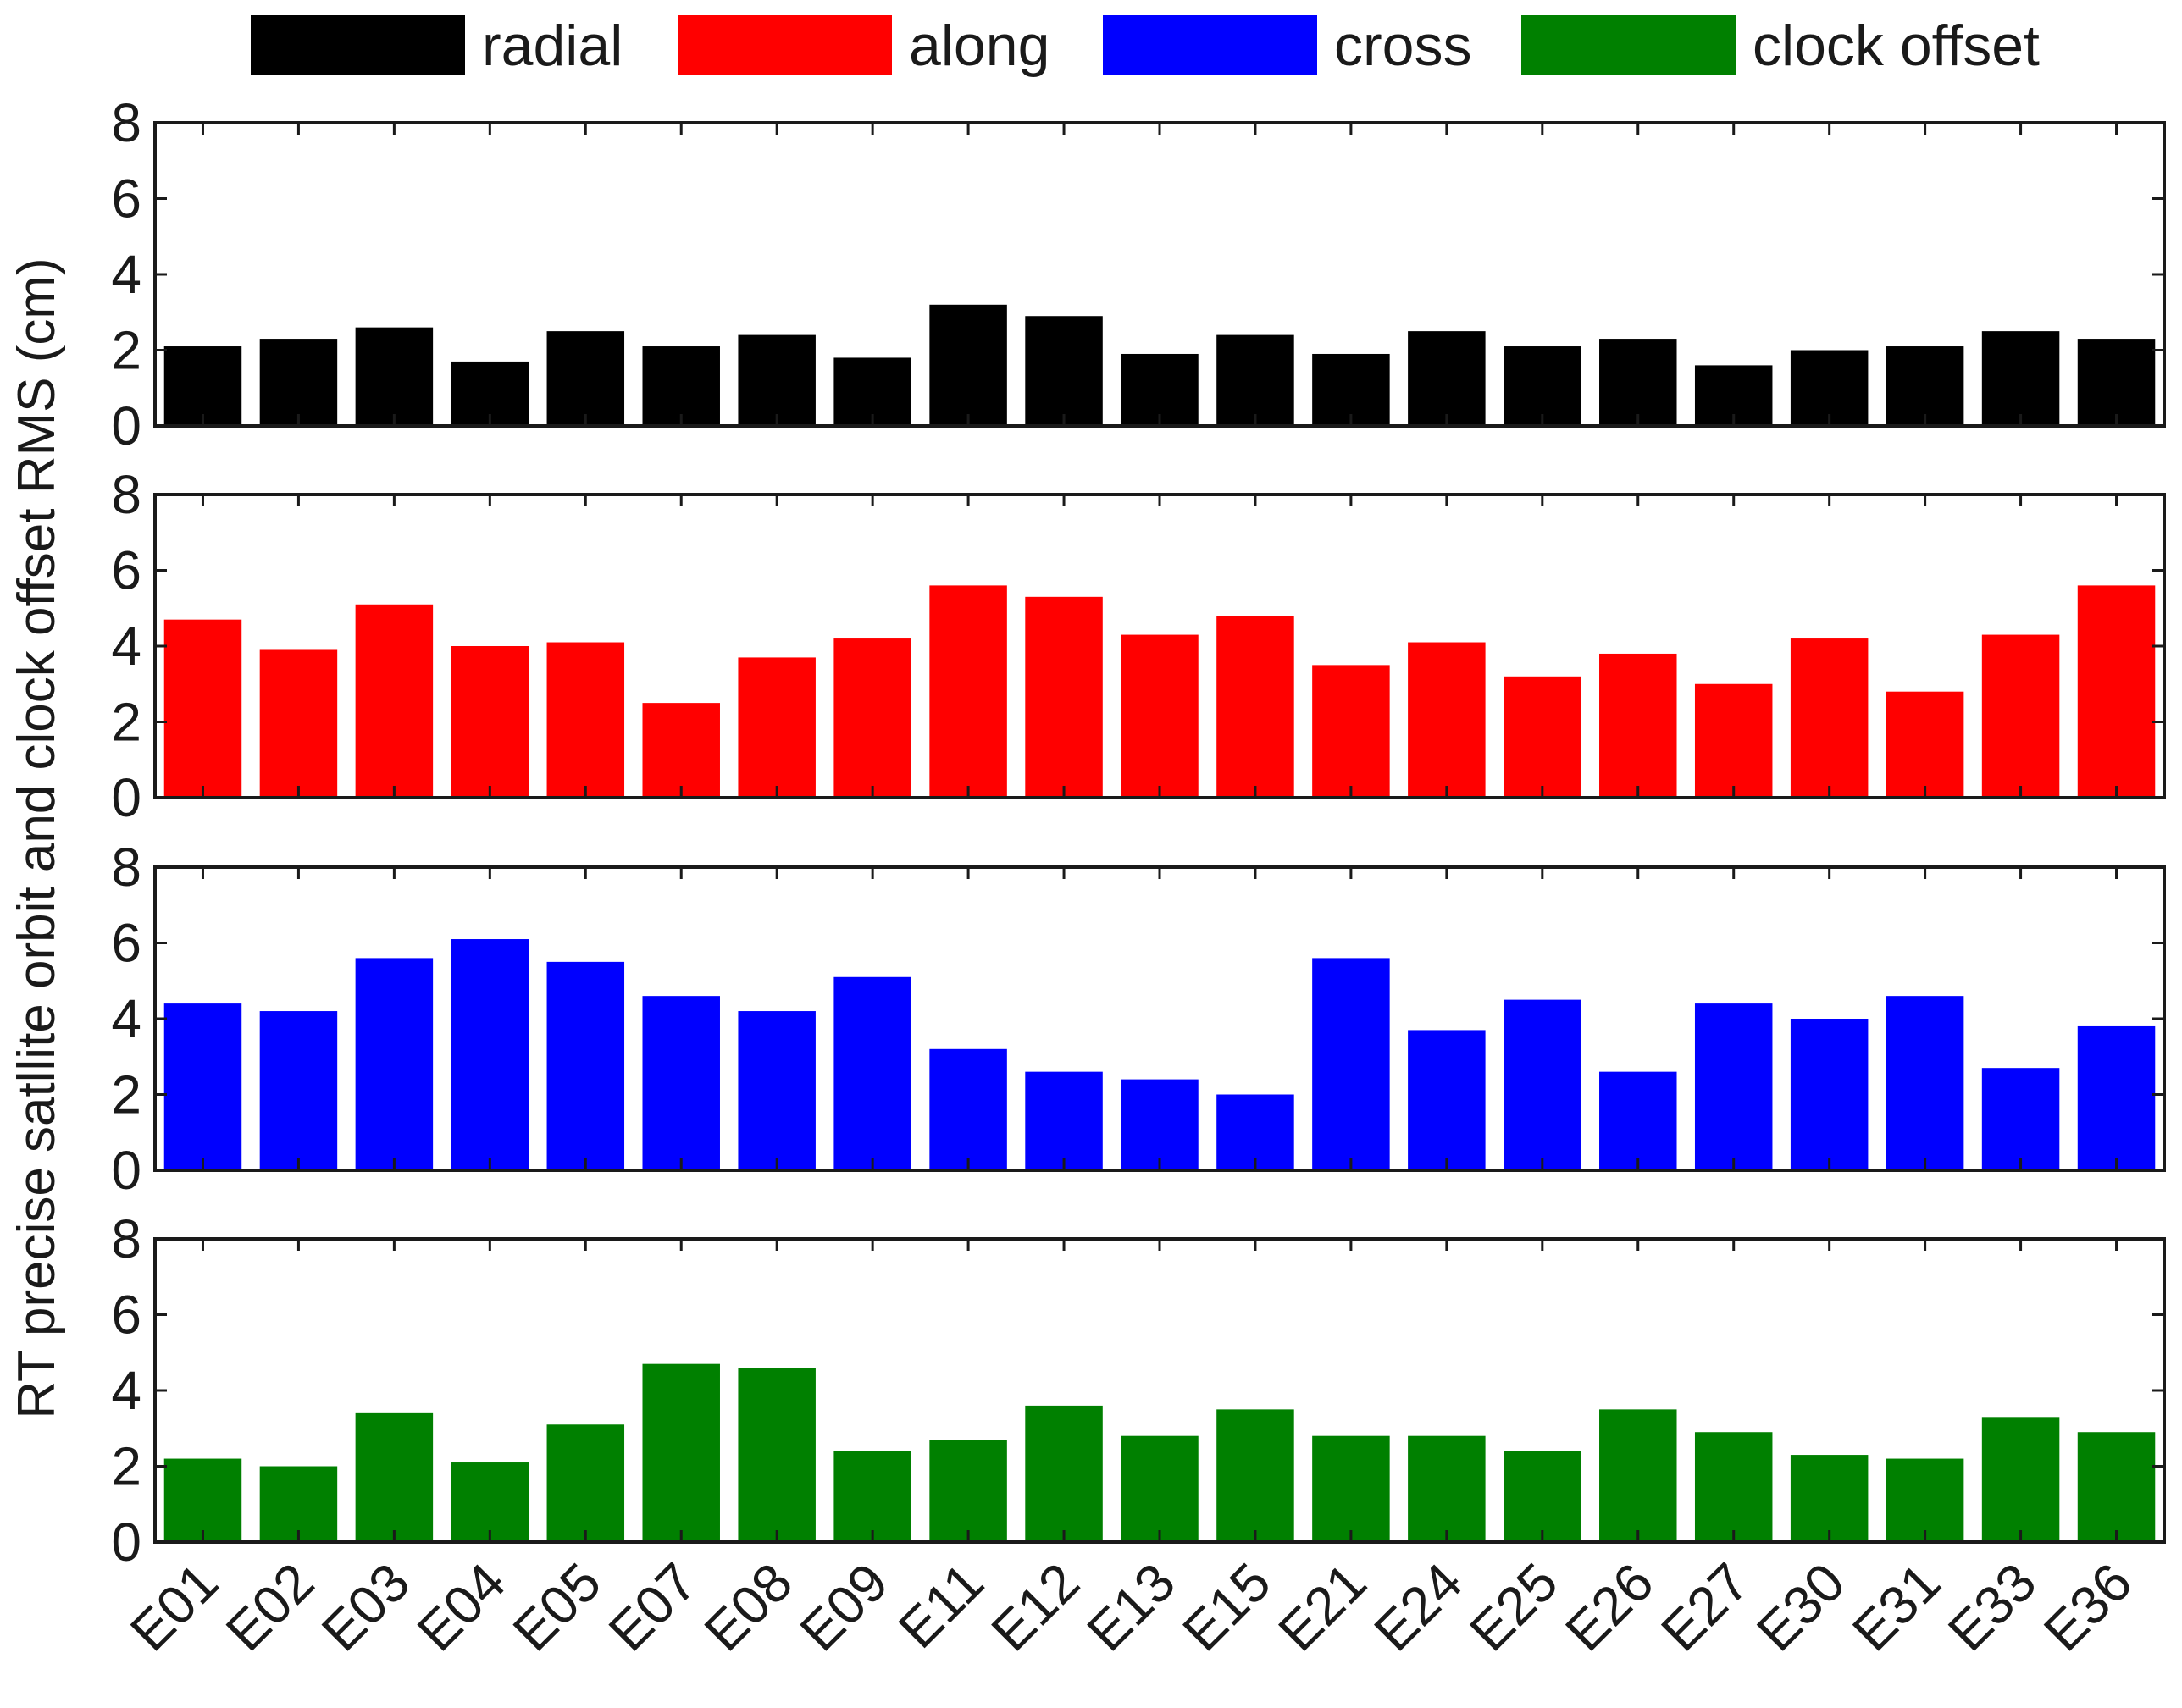 This screenshot has width=2182, height=1708. What do you see at coordinates (585, 379) in the screenshot?
I see `bar-radial-E05` at bounding box center [585, 379].